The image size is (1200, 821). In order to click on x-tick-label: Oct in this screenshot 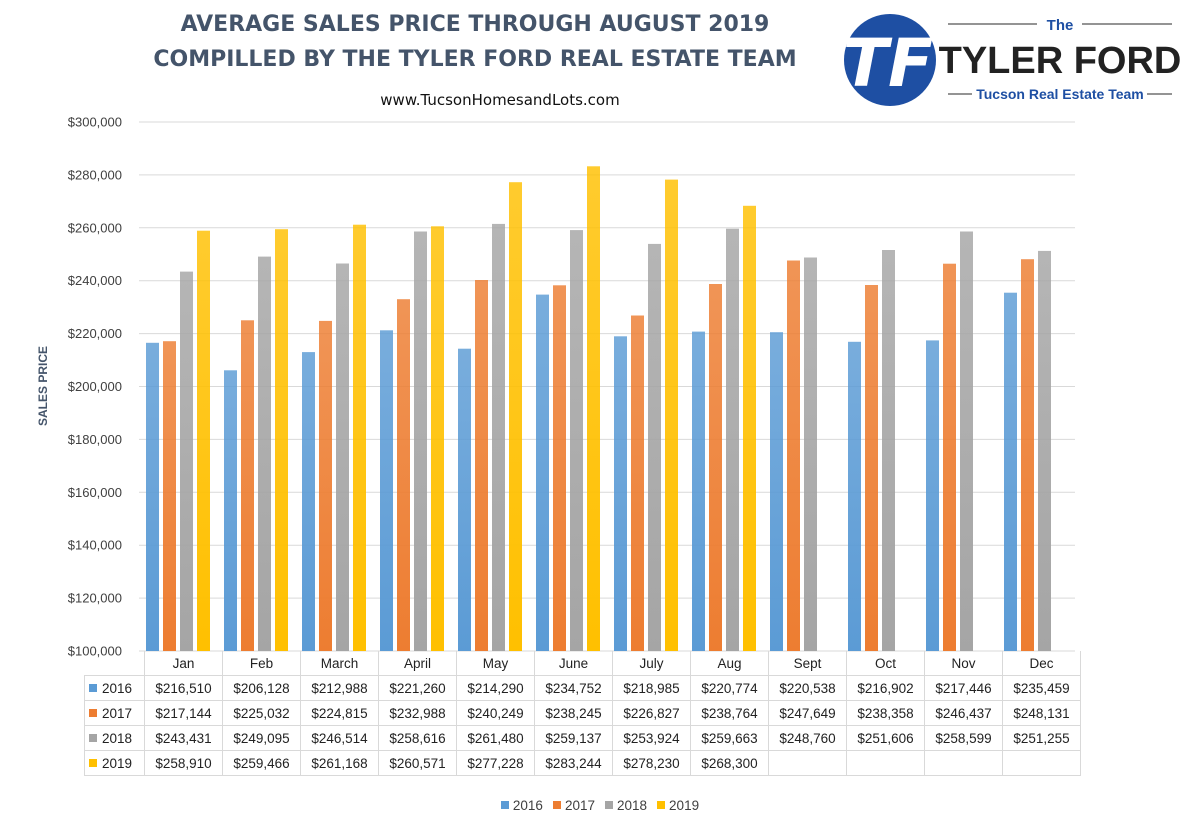, I will do `click(885, 663)`.